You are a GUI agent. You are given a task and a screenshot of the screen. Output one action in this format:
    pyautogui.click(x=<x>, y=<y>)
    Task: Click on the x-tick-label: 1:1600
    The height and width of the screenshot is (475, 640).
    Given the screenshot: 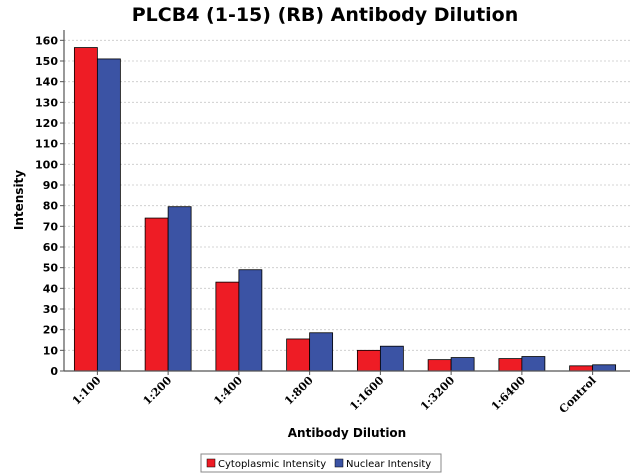 What is the action you would take?
    pyautogui.click(x=366, y=393)
    